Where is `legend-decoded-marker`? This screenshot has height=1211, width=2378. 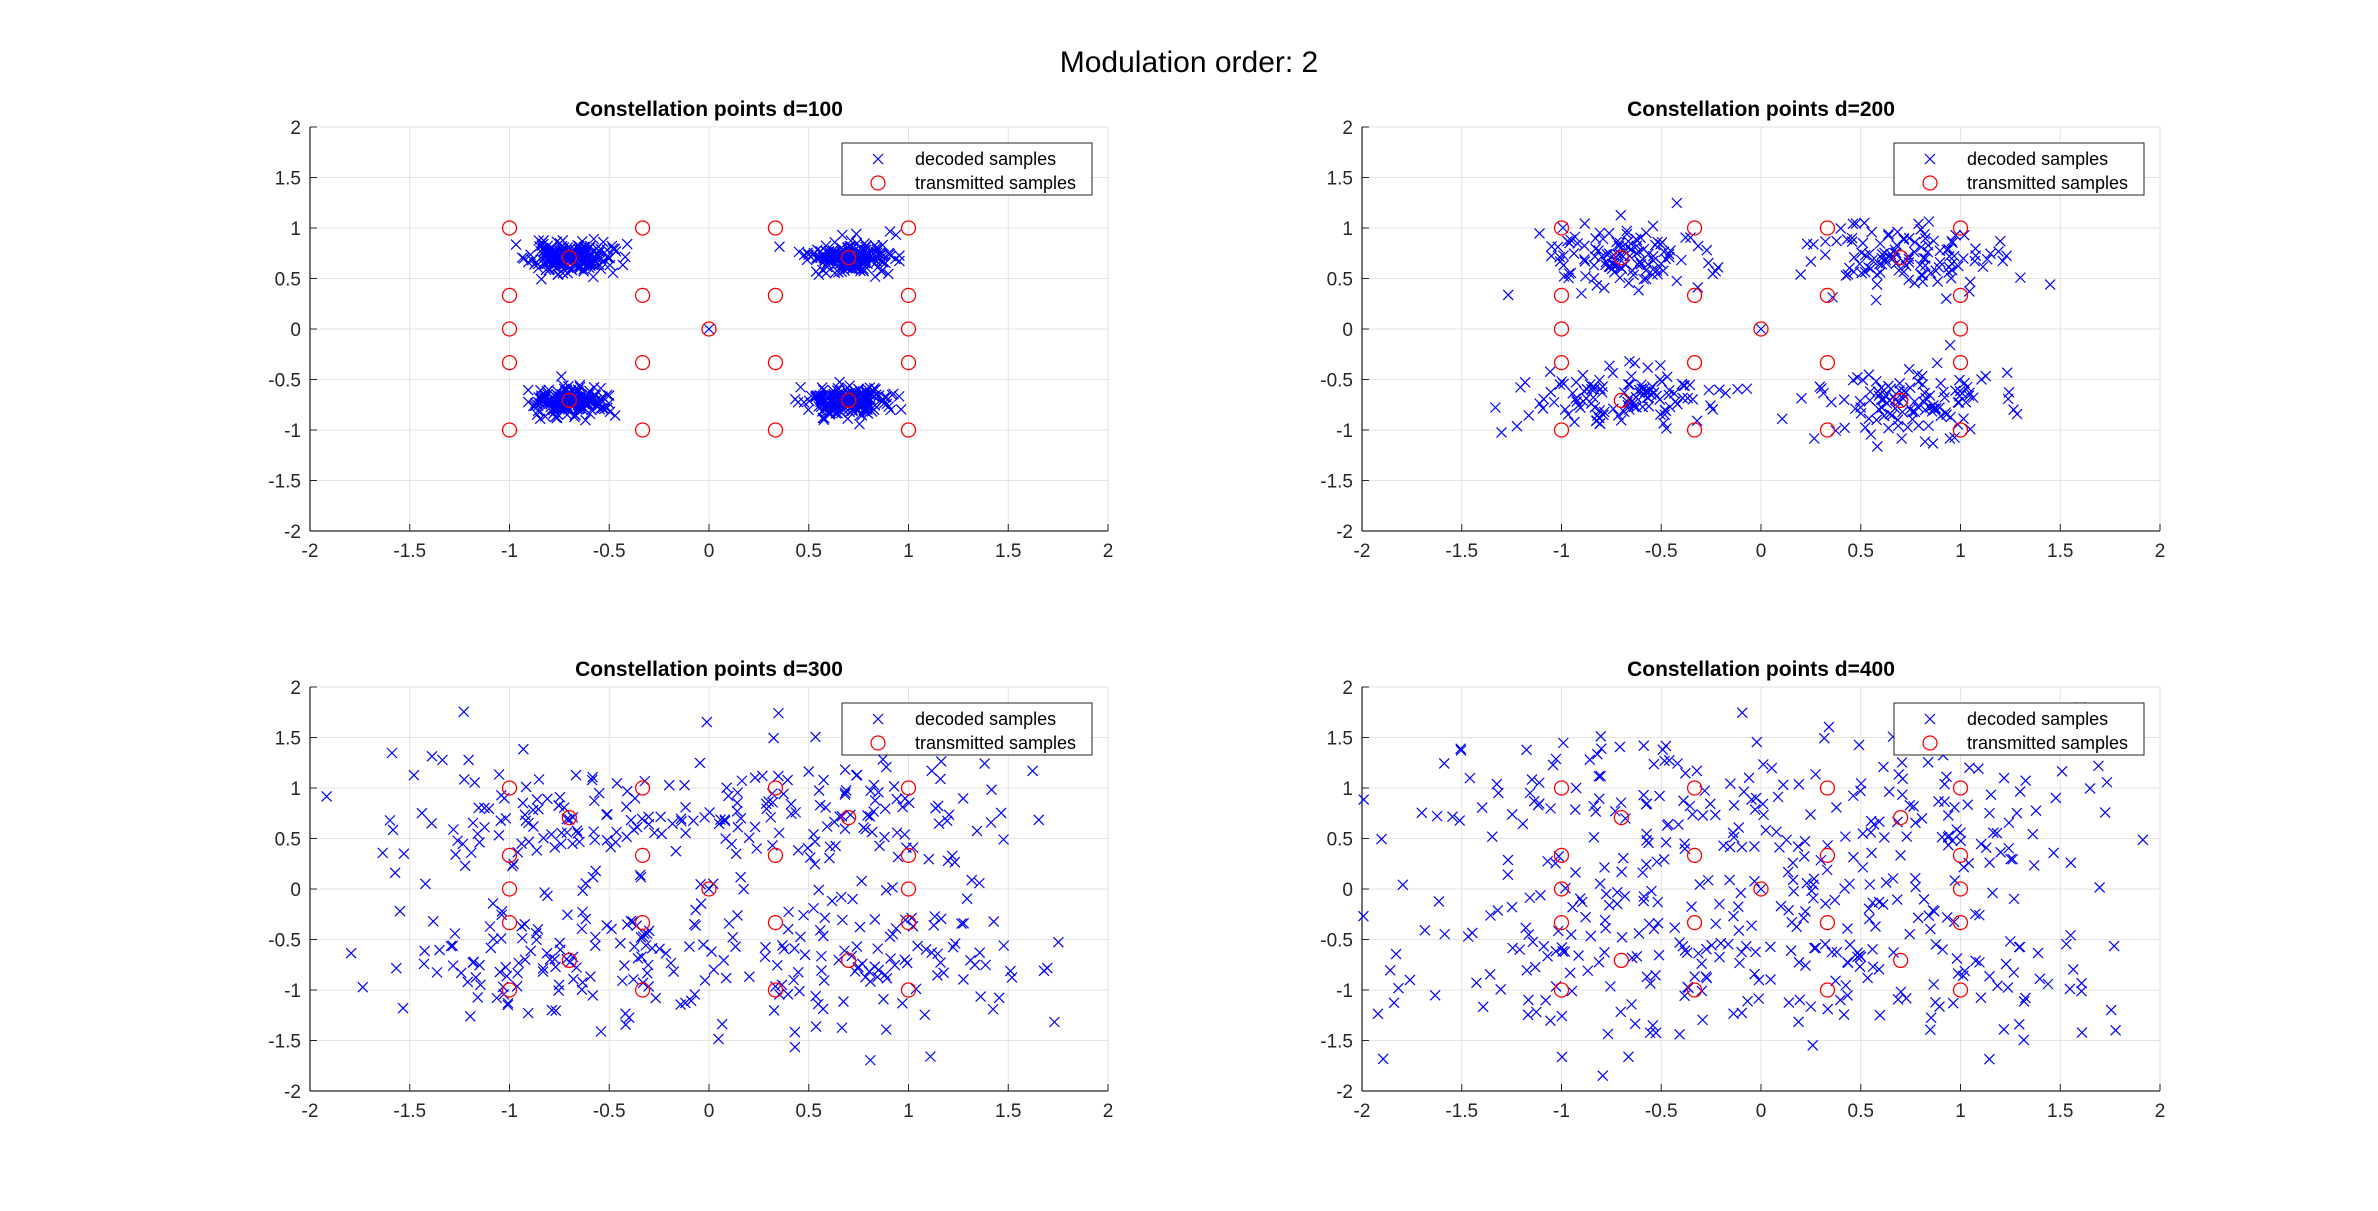 legend-decoded-marker is located at coordinates (1930, 719).